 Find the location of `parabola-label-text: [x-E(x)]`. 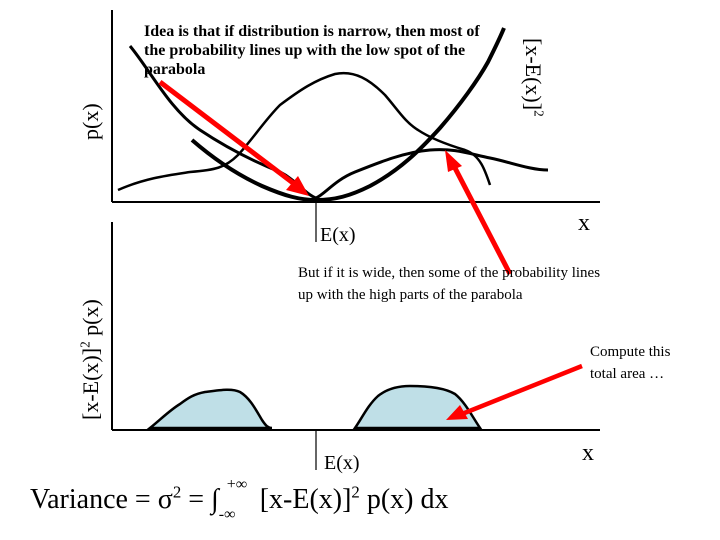

parabola-label-text: [x-E(x)] is located at coordinates (533, 74).